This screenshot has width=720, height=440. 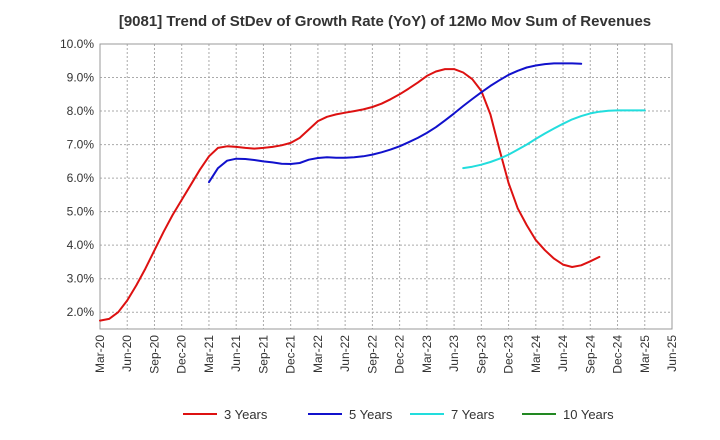 What do you see at coordinates (77, 44) in the screenshot?
I see `y-tick-label: 10.0%` at bounding box center [77, 44].